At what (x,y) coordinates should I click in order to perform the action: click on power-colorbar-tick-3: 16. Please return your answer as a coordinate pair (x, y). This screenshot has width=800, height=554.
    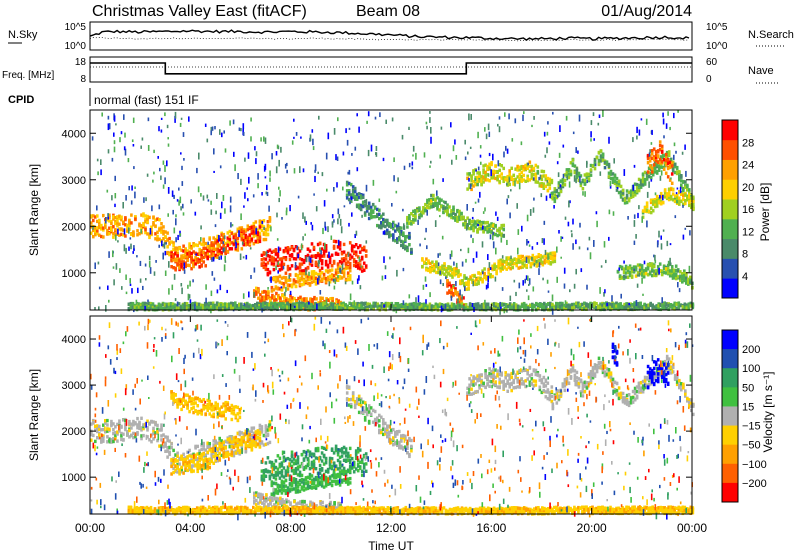
    Looking at the image, I should click on (748, 210).